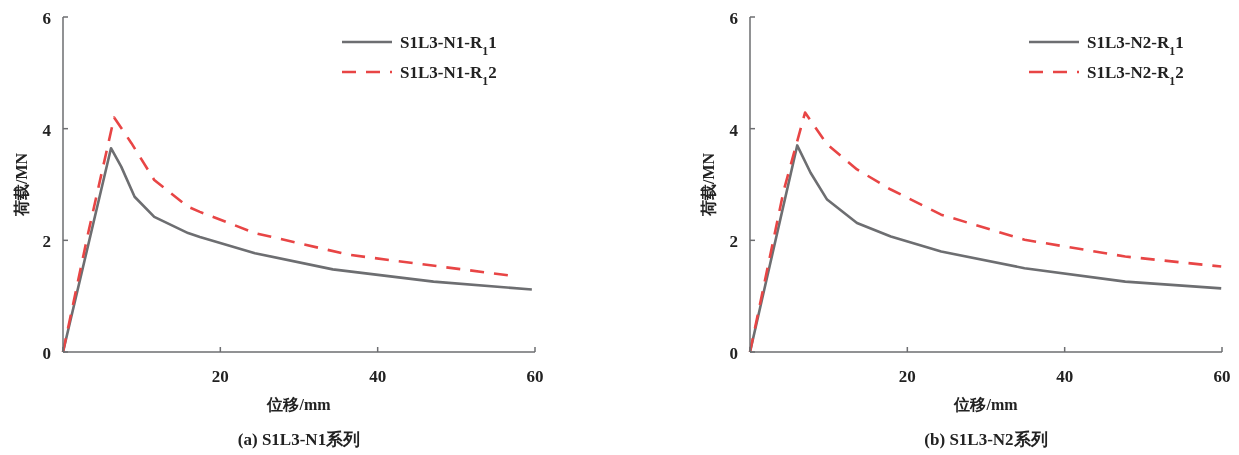  What do you see at coordinates (986, 439) in the screenshot?
I see `text: (b) S1L3-N2系列` at bounding box center [986, 439].